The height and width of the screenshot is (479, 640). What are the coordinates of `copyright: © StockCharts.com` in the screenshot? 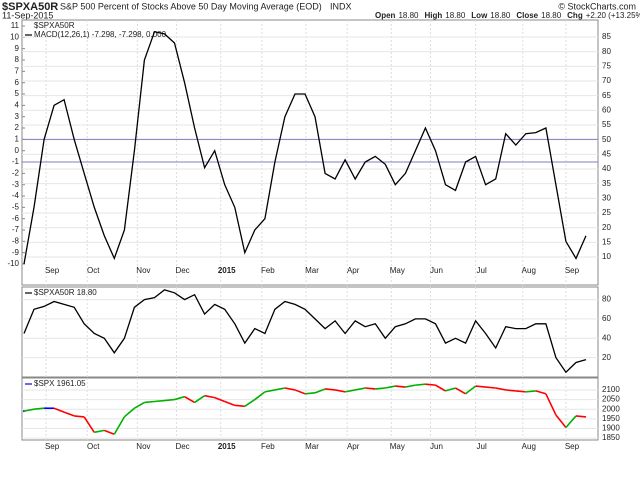 It's located at (597, 6).